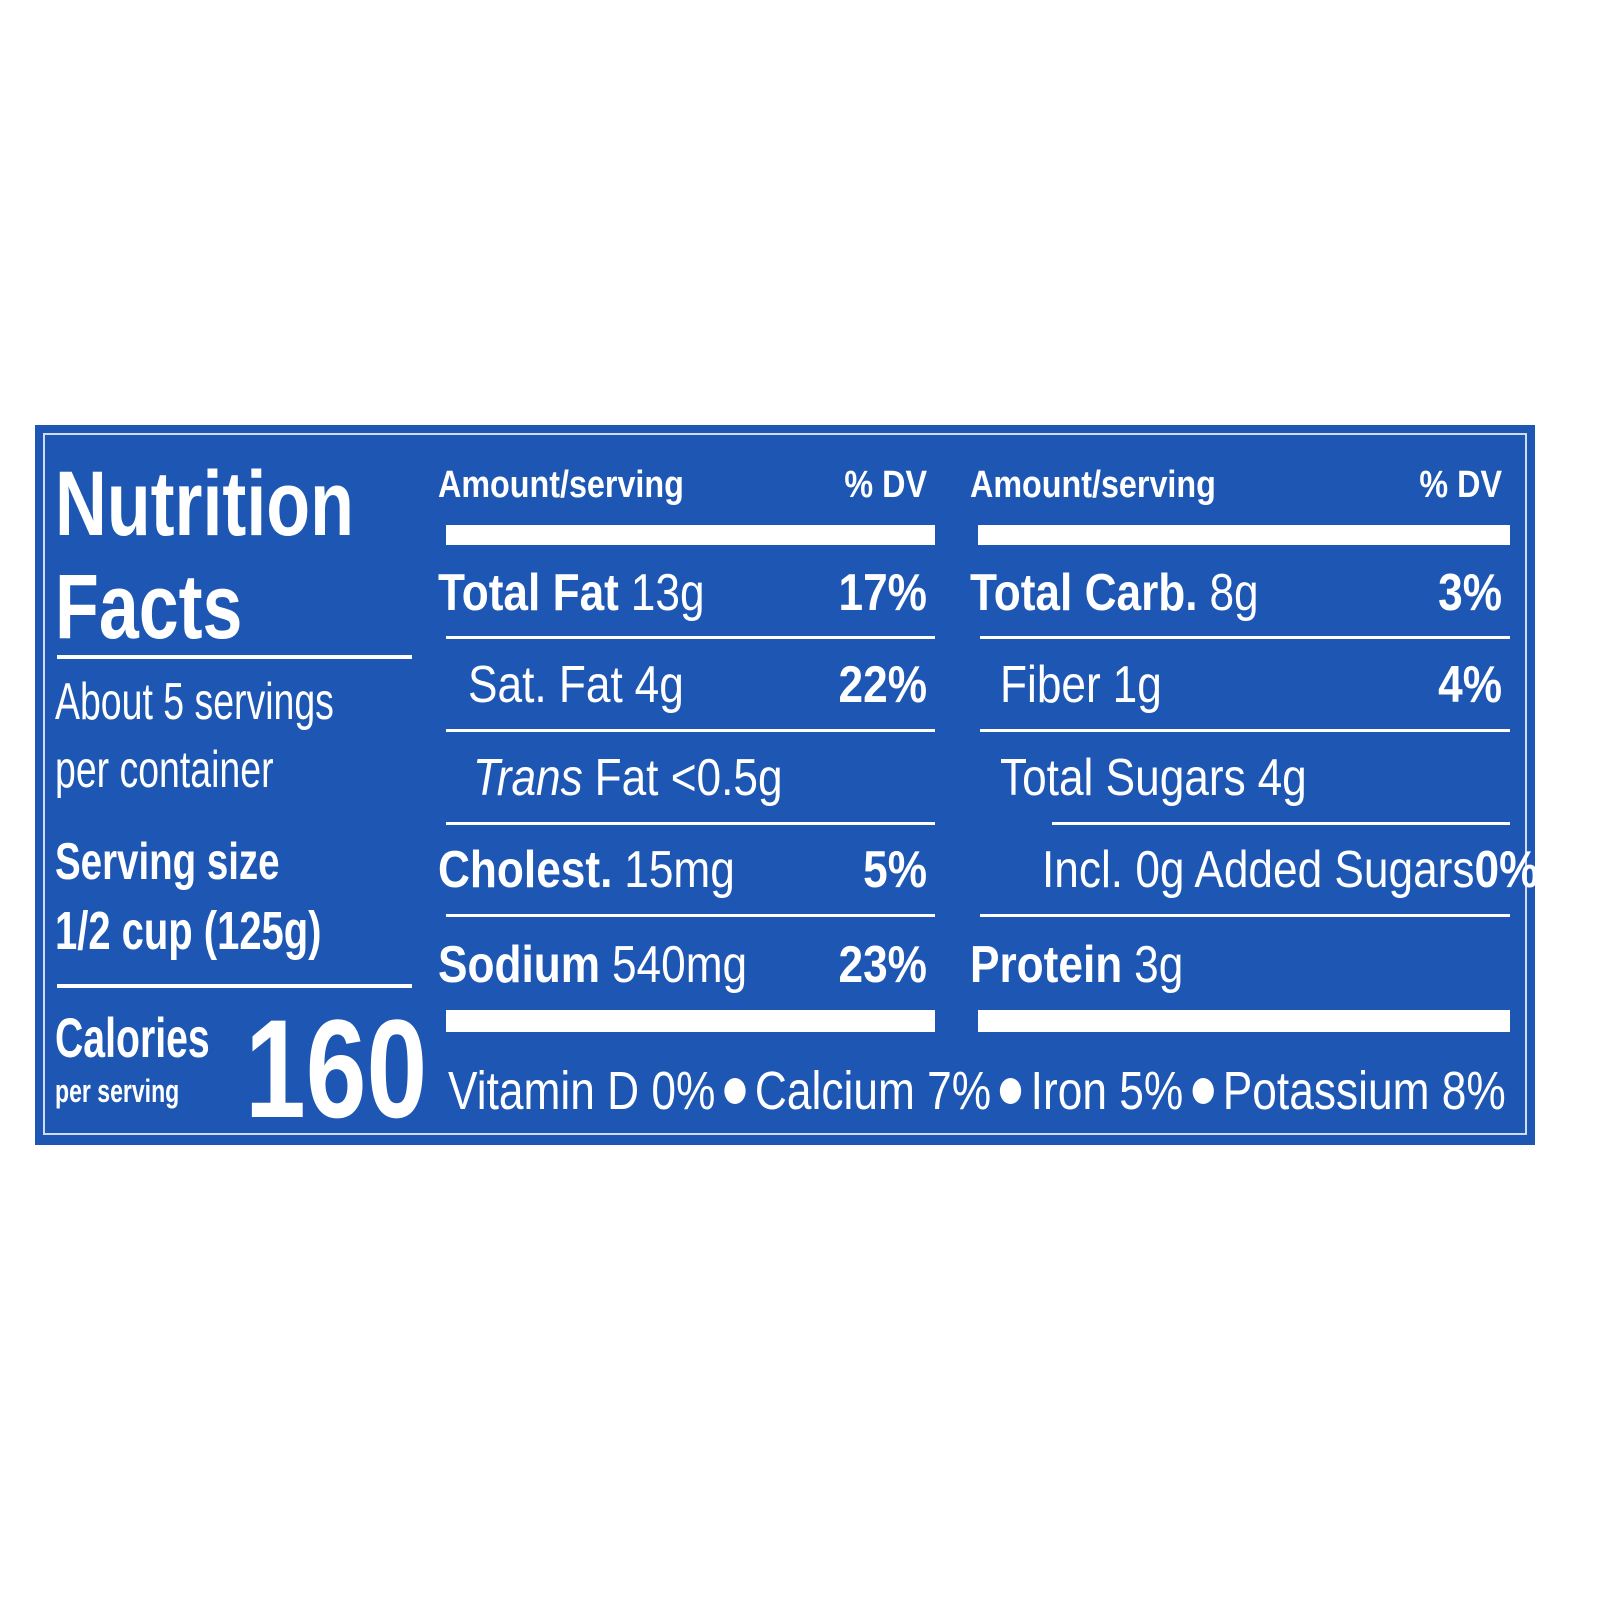 The width and height of the screenshot is (1600, 1600). Describe the element at coordinates (188, 931) in the screenshot. I see `serving-size-value: 1/2 cup (125g)` at that location.